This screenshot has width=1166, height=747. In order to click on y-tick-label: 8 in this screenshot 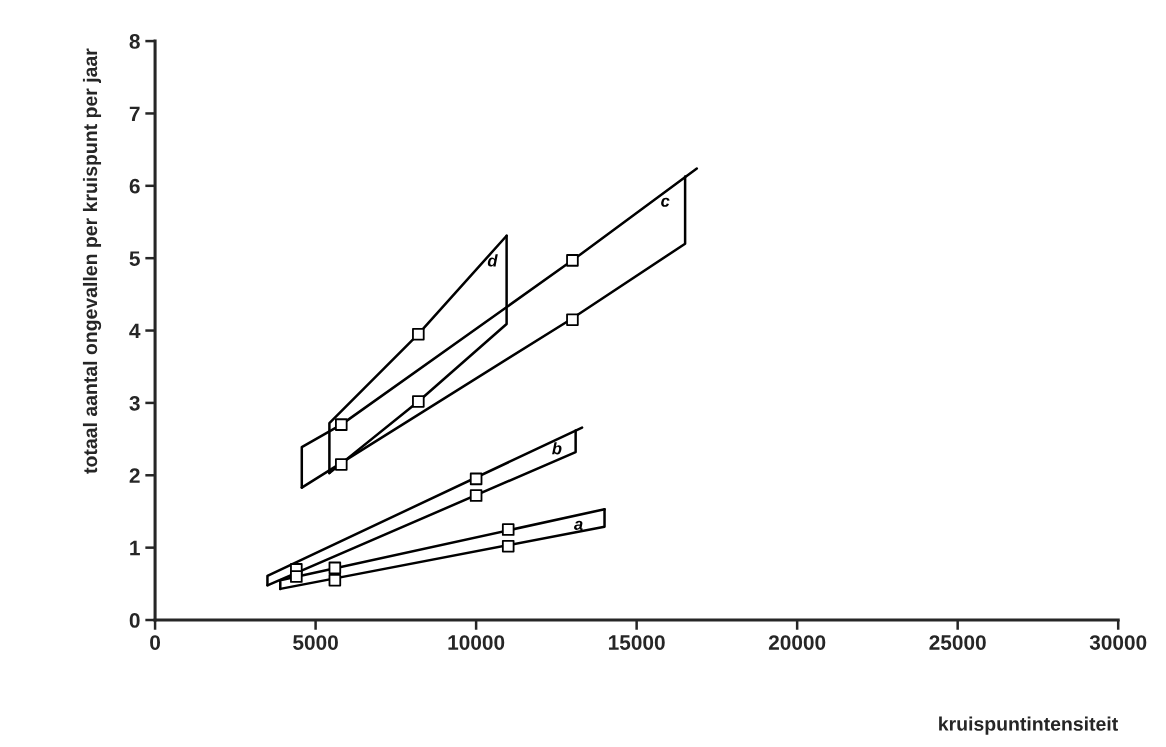, I will do `click(134, 41)`.